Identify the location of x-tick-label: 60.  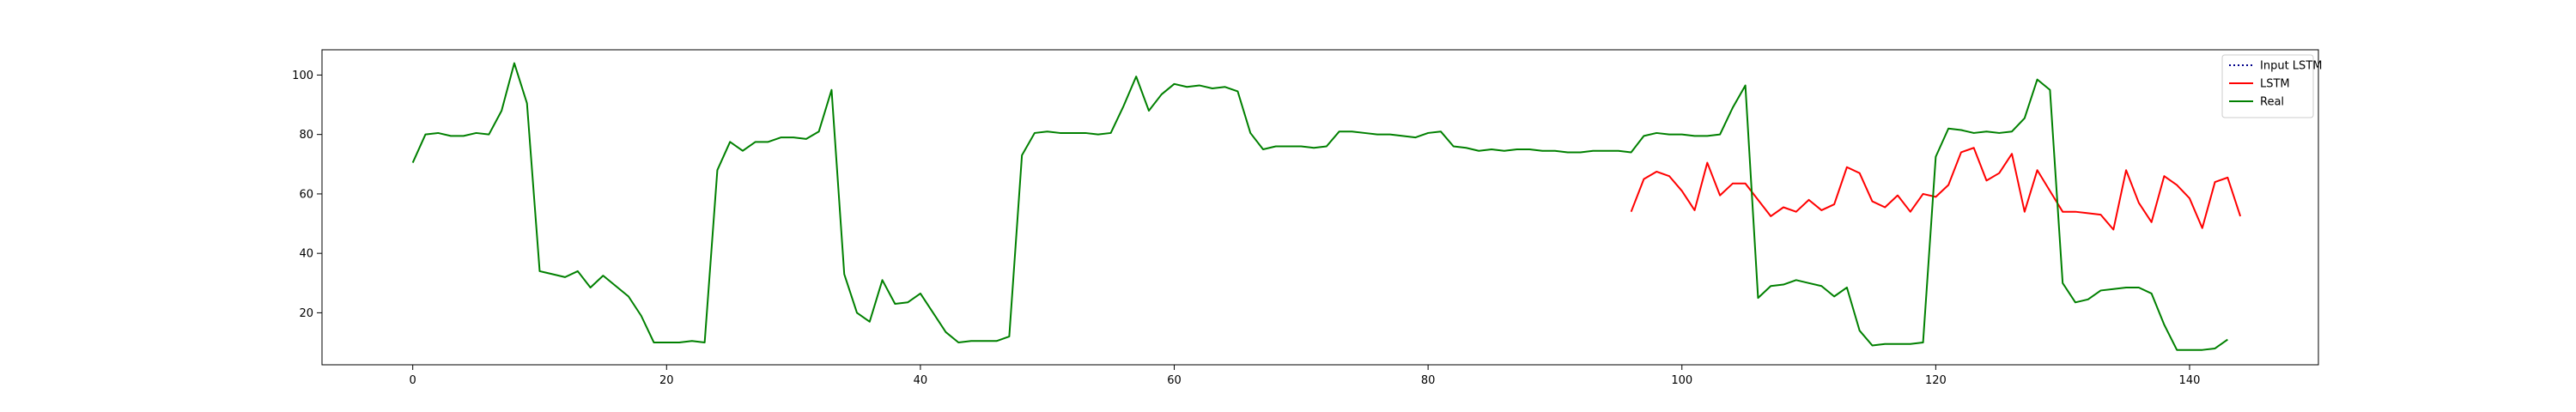
(1174, 380).